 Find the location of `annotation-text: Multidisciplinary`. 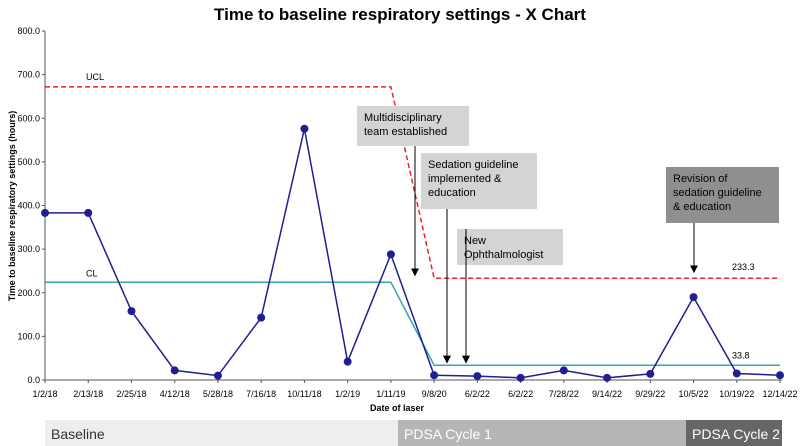

annotation-text: Multidisciplinary is located at coordinates (403, 118).